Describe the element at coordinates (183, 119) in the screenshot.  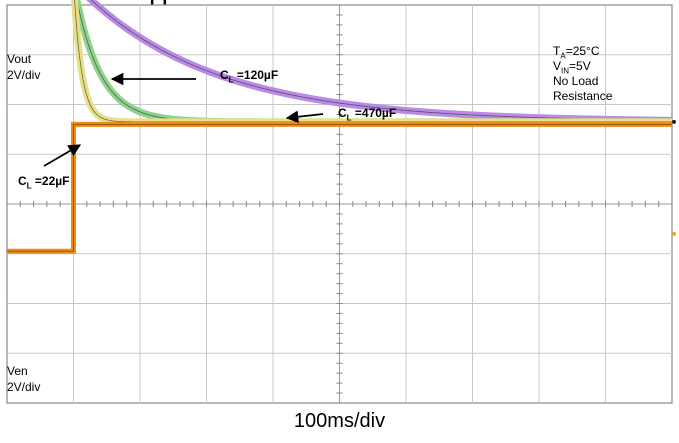
I see `arrows` at that location.